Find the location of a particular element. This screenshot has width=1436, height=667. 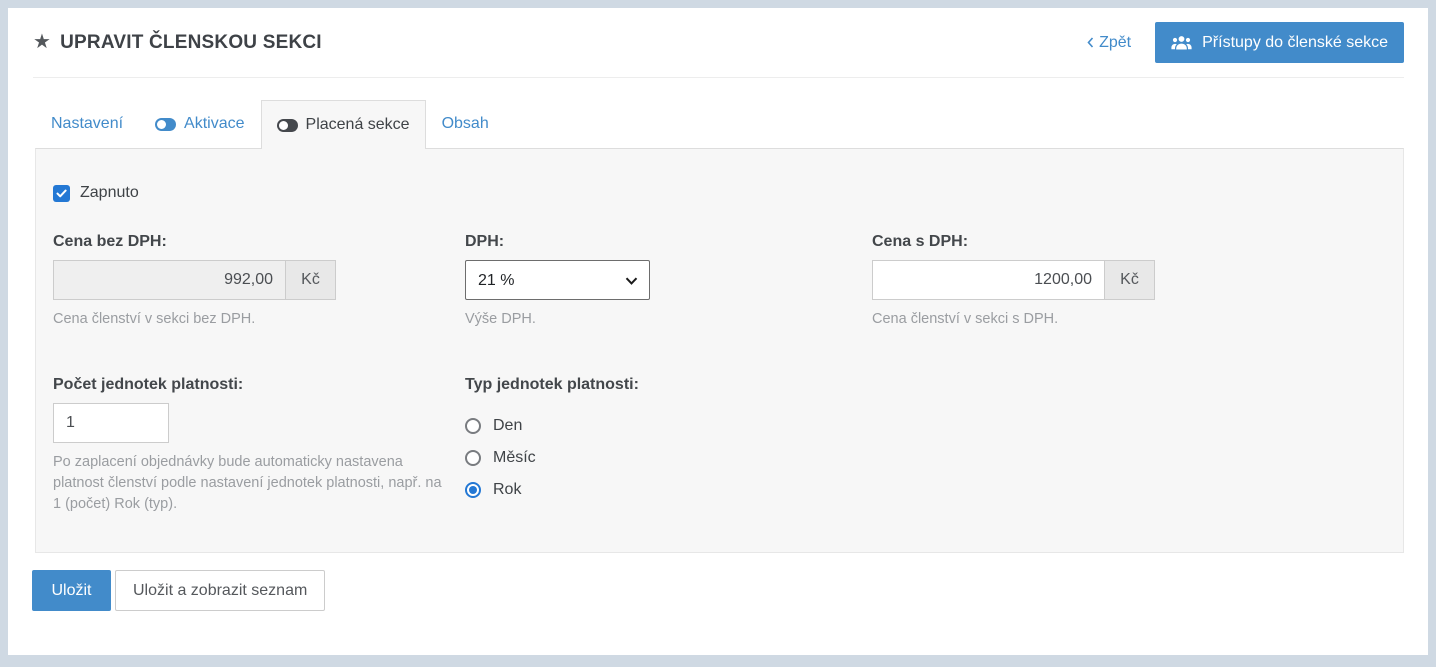

vat-help: Výše DPH. is located at coordinates (500, 319).